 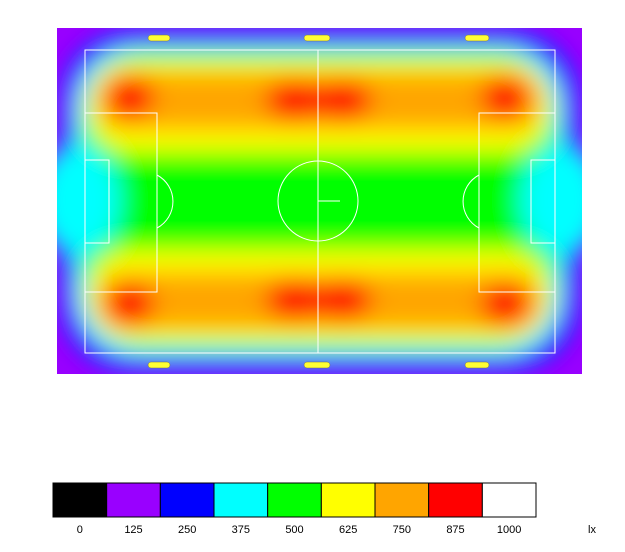 What do you see at coordinates (187, 530) in the screenshot?
I see `colorbar-tick-label: 250` at bounding box center [187, 530].